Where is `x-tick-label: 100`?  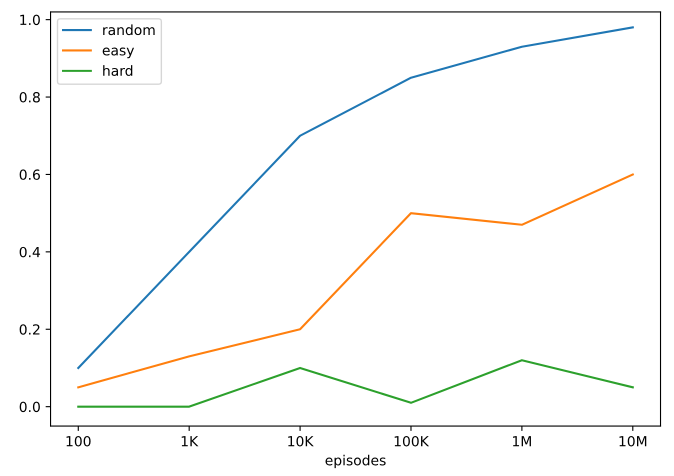
x-tick-label: 100 is located at coordinates (78, 441).